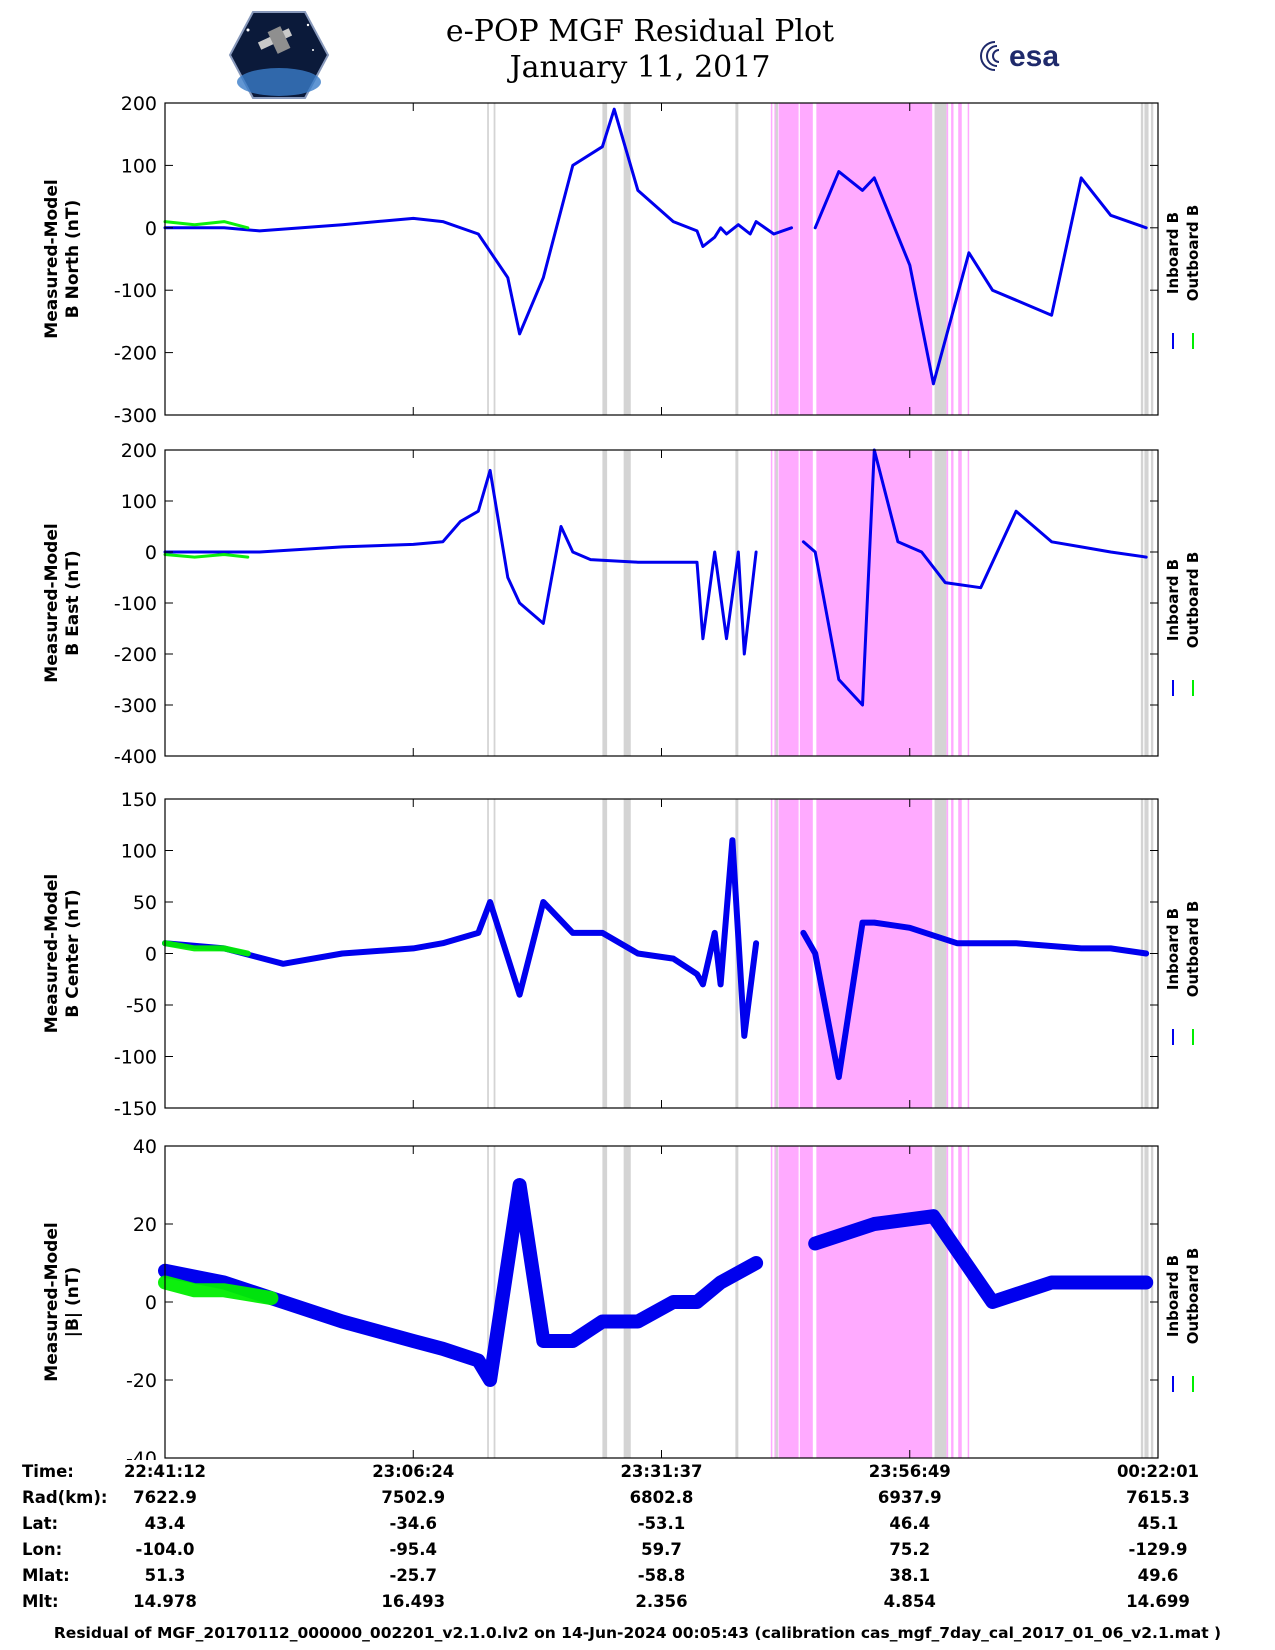  I want to click on info-cell: 6802.8, so click(661, 1497).